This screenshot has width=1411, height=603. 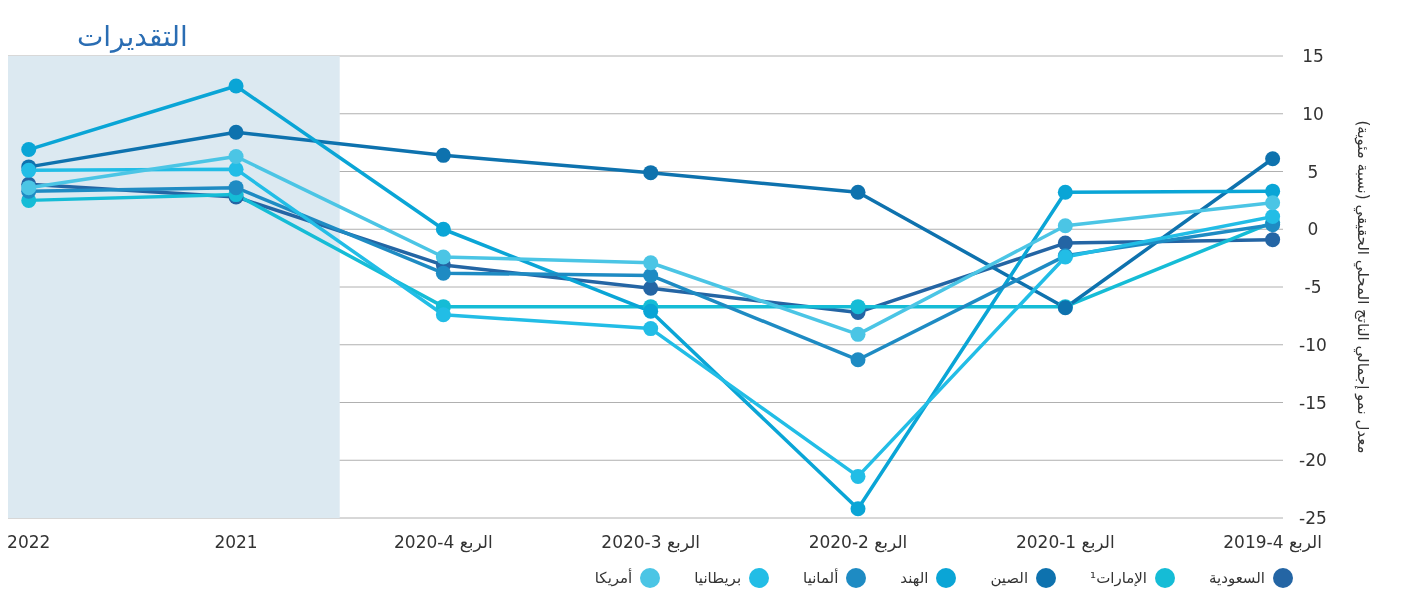 What do you see at coordinates (718, 578) in the screenshot?
I see `legend-label: بريطانيا` at bounding box center [718, 578].